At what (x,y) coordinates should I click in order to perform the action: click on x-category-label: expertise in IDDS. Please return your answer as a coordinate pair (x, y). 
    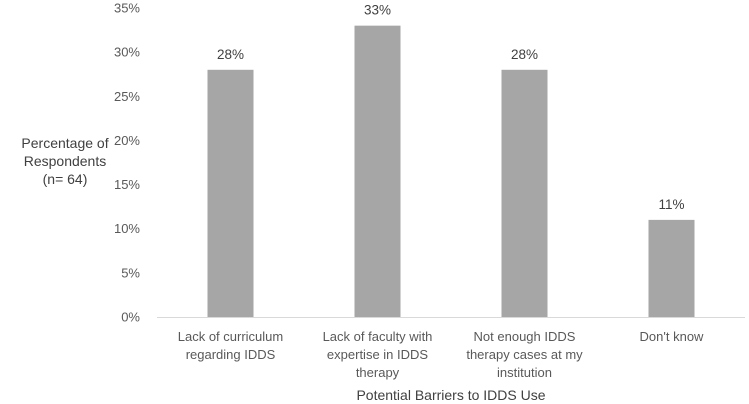
    Looking at the image, I should click on (377, 354).